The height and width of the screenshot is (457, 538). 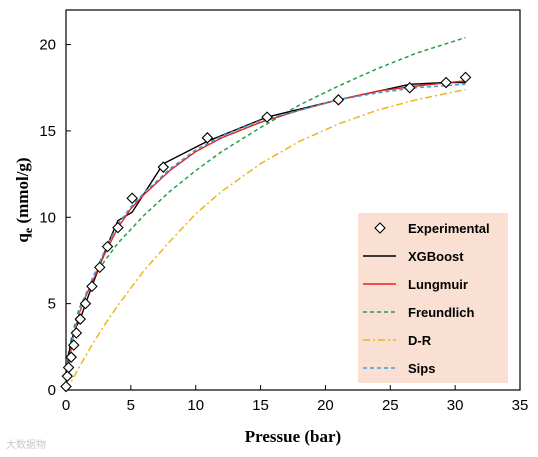 What do you see at coordinates (47, 45) in the screenshot?
I see `y-tick-label: 20` at bounding box center [47, 45].